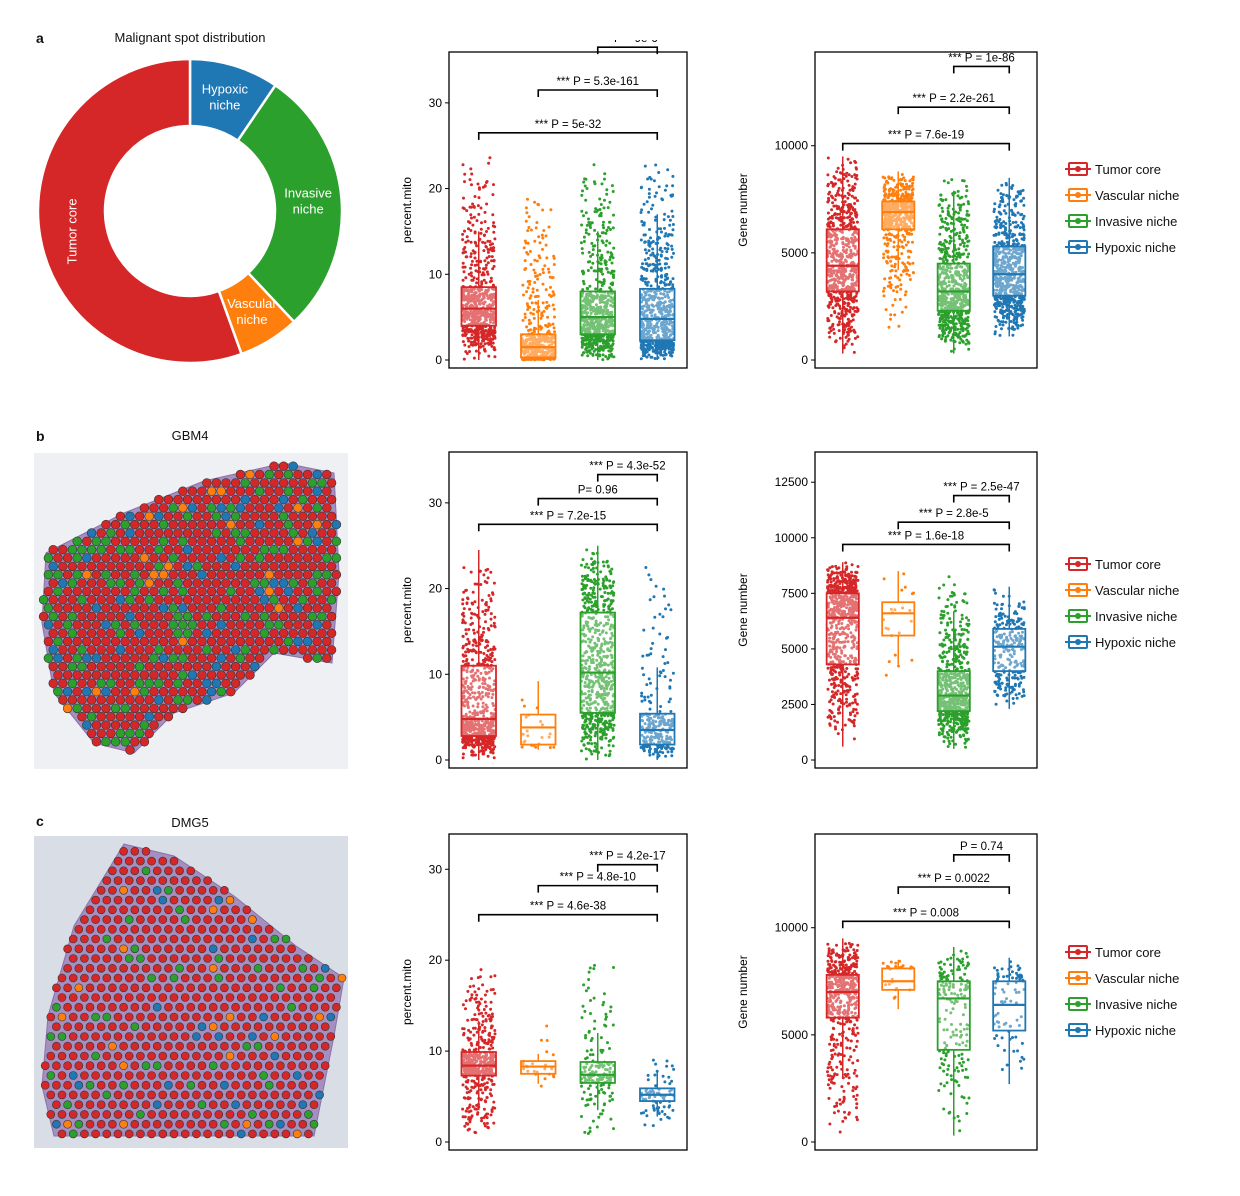 Image resolution: width=1240 pixels, height=1196 pixels. Describe the element at coordinates (794, 253) in the screenshot. I see `y-tick-label: 5000` at that location.